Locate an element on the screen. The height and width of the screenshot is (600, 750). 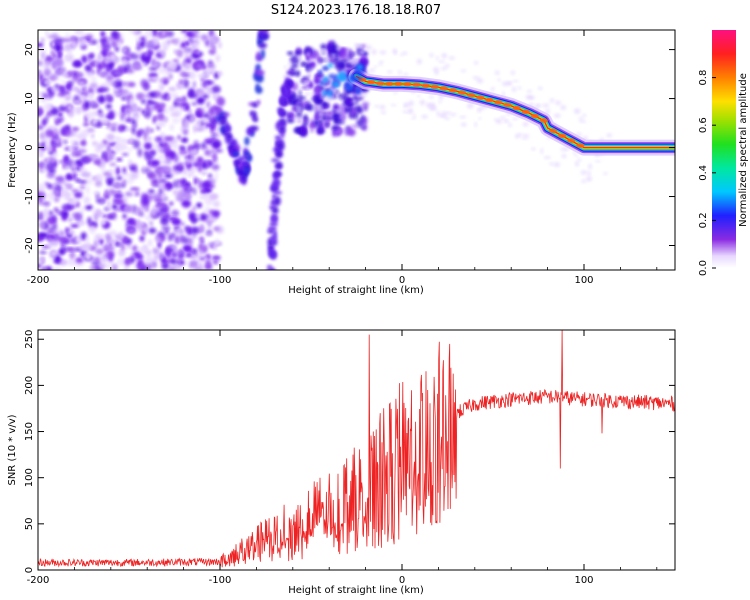
snr-x-label: Height of straight line (km) is located at coordinates (356, 590).